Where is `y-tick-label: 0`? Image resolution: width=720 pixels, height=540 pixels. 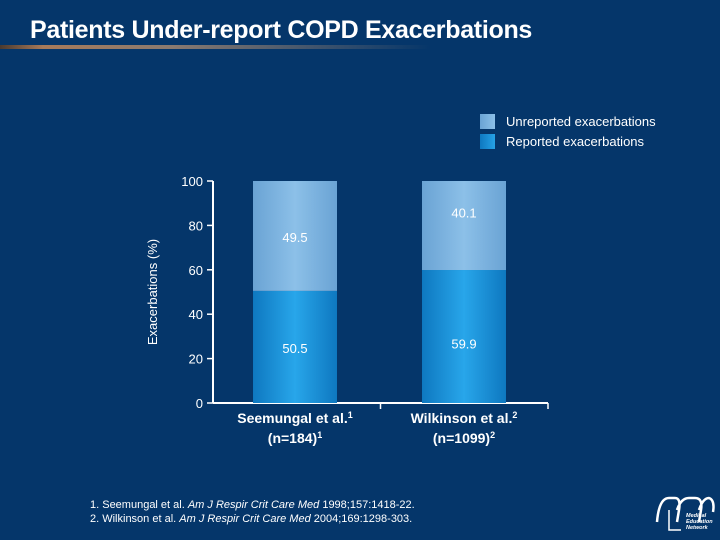 y-tick-label: 0 is located at coordinates (199, 403).